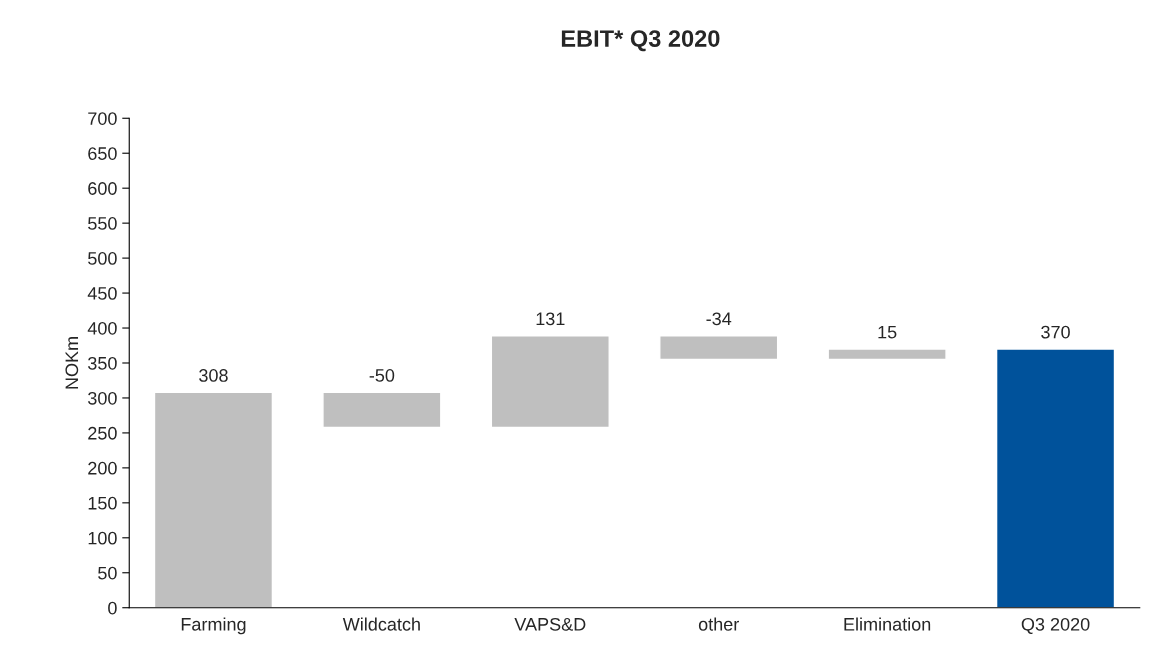 The width and height of the screenshot is (1175, 657). I want to click on x-tick-label: Elimination, so click(887, 624).